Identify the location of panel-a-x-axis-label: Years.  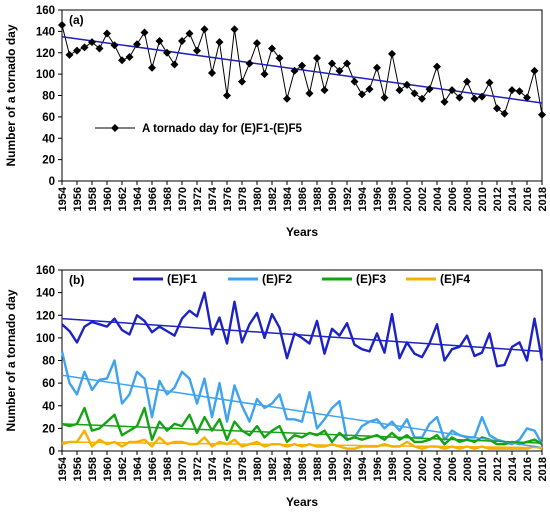
(302, 232).